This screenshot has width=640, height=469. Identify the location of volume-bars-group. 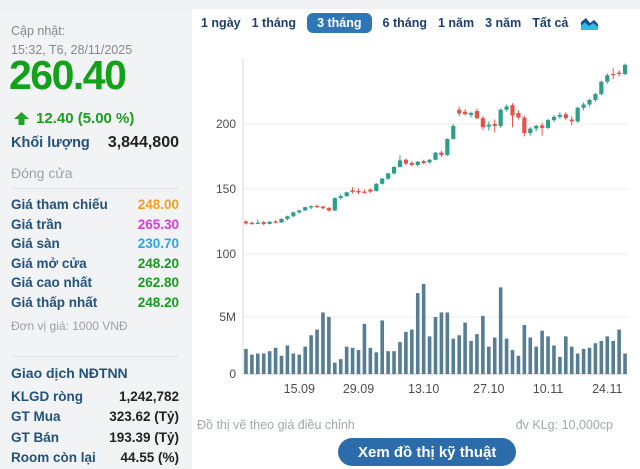
(435, 328).